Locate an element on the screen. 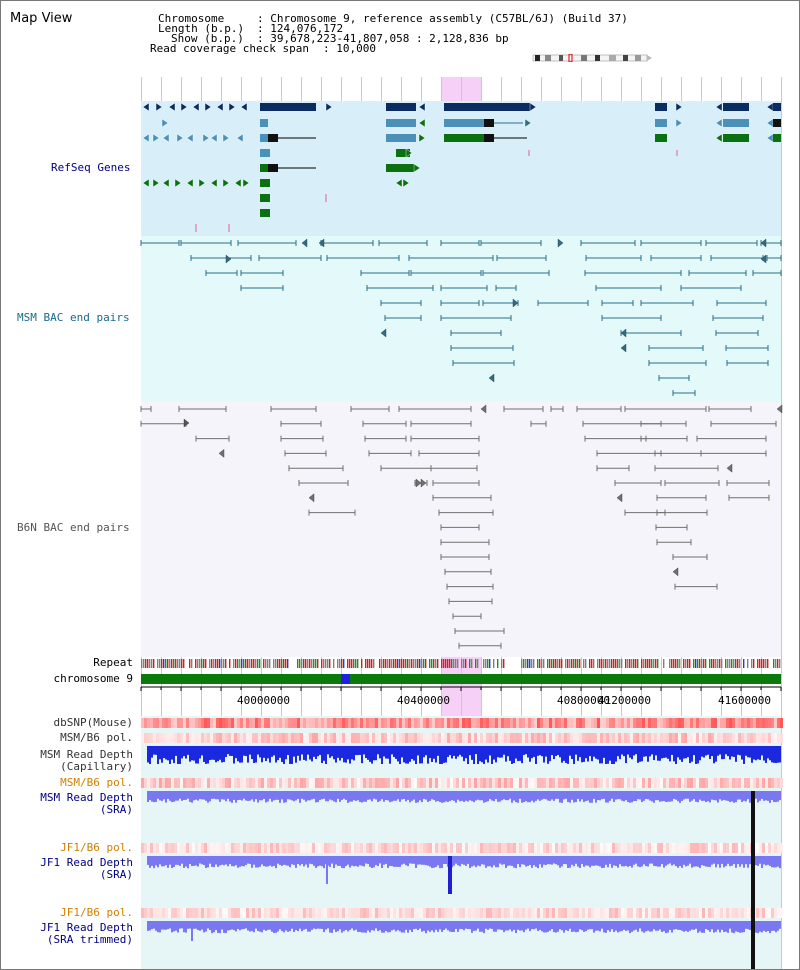 The height and width of the screenshot is (970, 800). grid-line is located at coordinates (781, 523).